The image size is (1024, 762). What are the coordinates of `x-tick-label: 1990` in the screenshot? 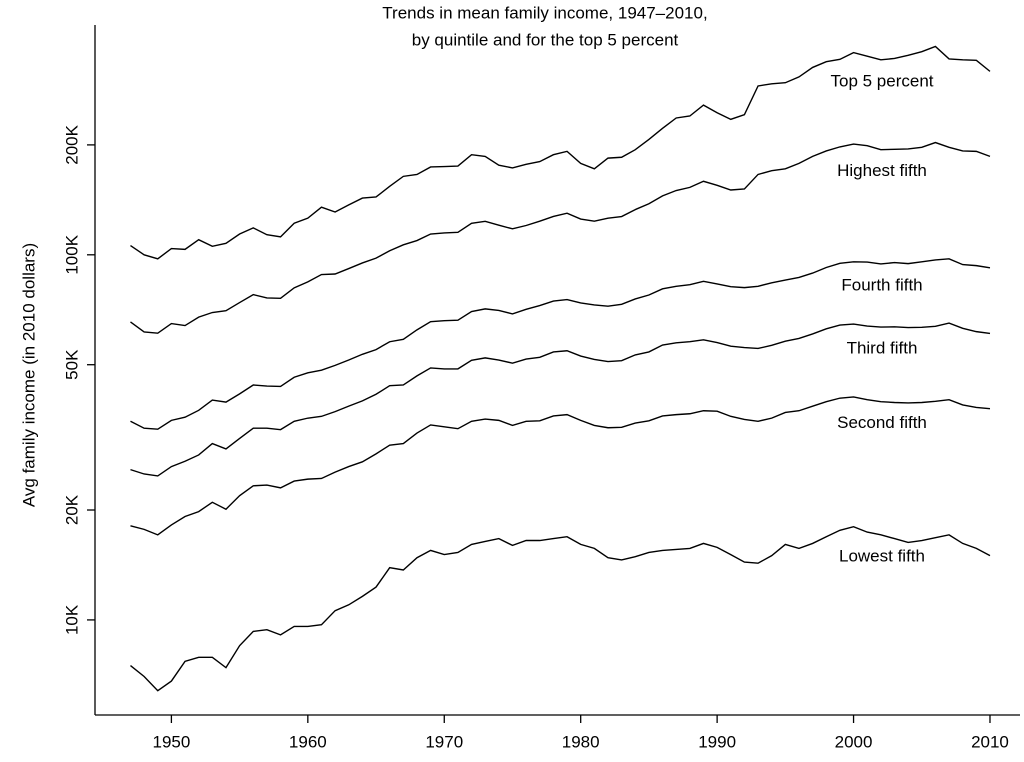 It's located at (717, 741).